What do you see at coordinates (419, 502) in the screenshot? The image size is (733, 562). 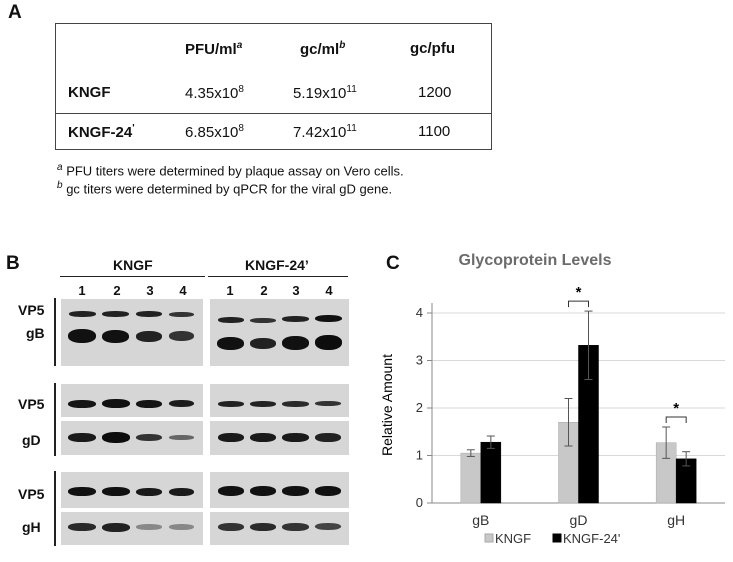 I see `y-tick-label: 0` at bounding box center [419, 502].